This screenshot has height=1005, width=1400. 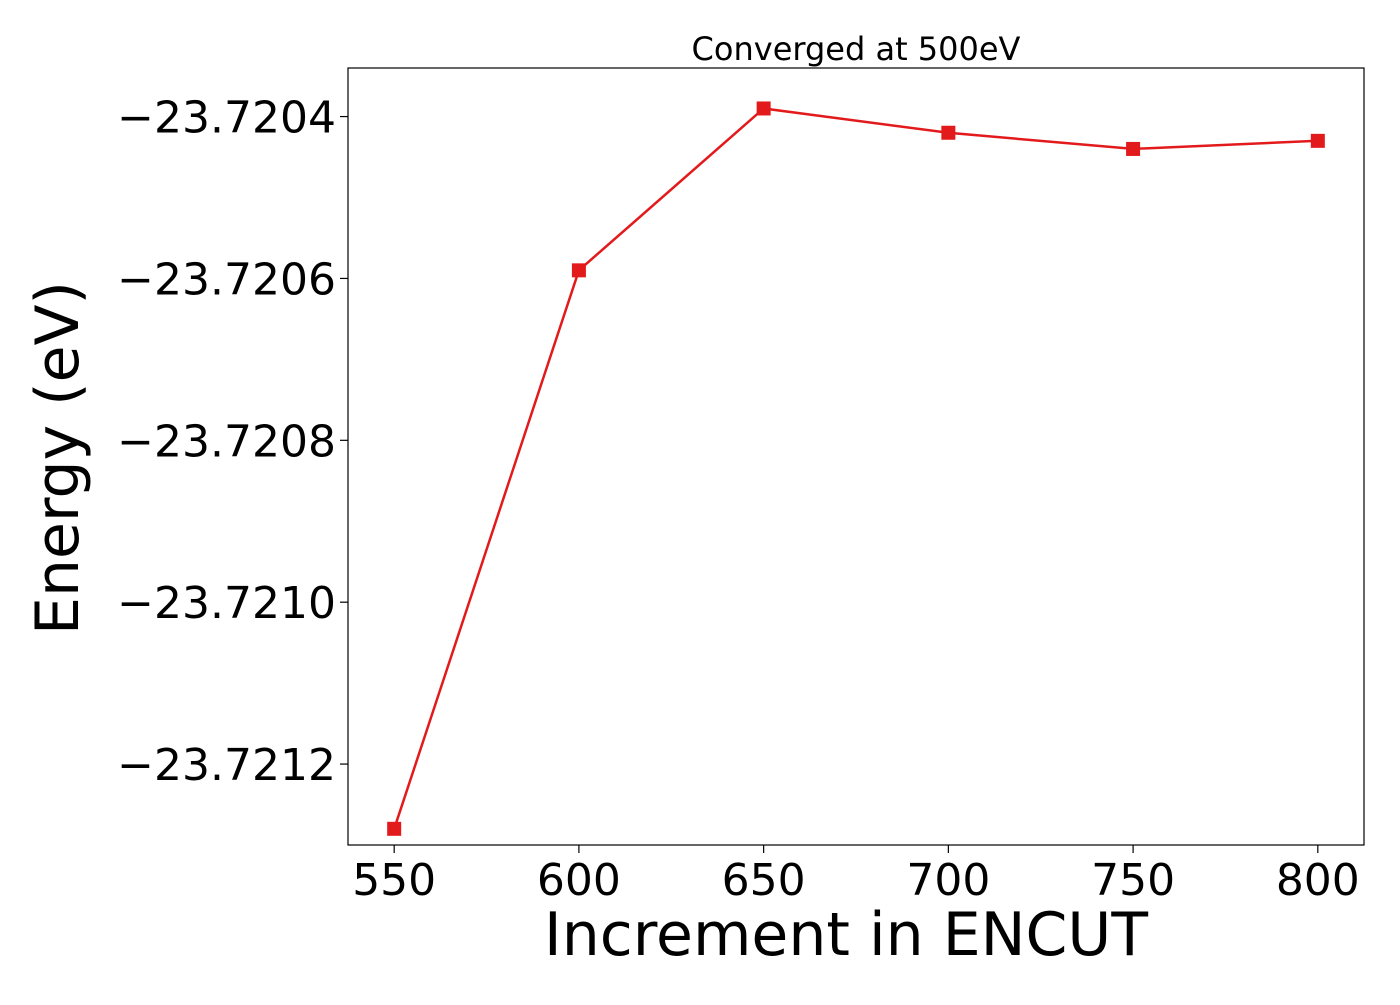 What do you see at coordinates (1318, 880) in the screenshot?
I see `x-tick-label: 800` at bounding box center [1318, 880].